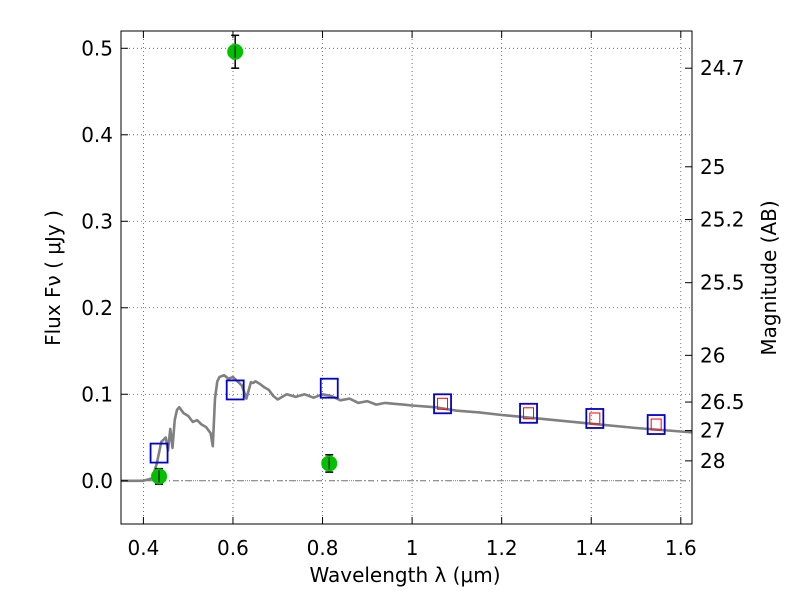  Describe the element at coordinates (681, 548) in the screenshot. I see `x-tick-label: 1.6` at that location.